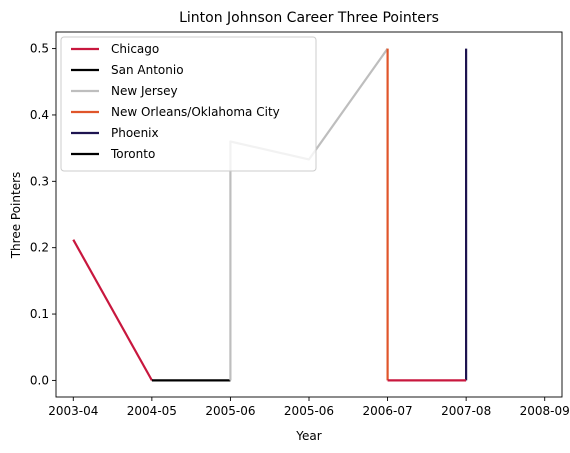 This screenshot has width=570, height=453. Describe the element at coordinates (466, 411) in the screenshot. I see `x-tick-label: 2007-08` at that location.